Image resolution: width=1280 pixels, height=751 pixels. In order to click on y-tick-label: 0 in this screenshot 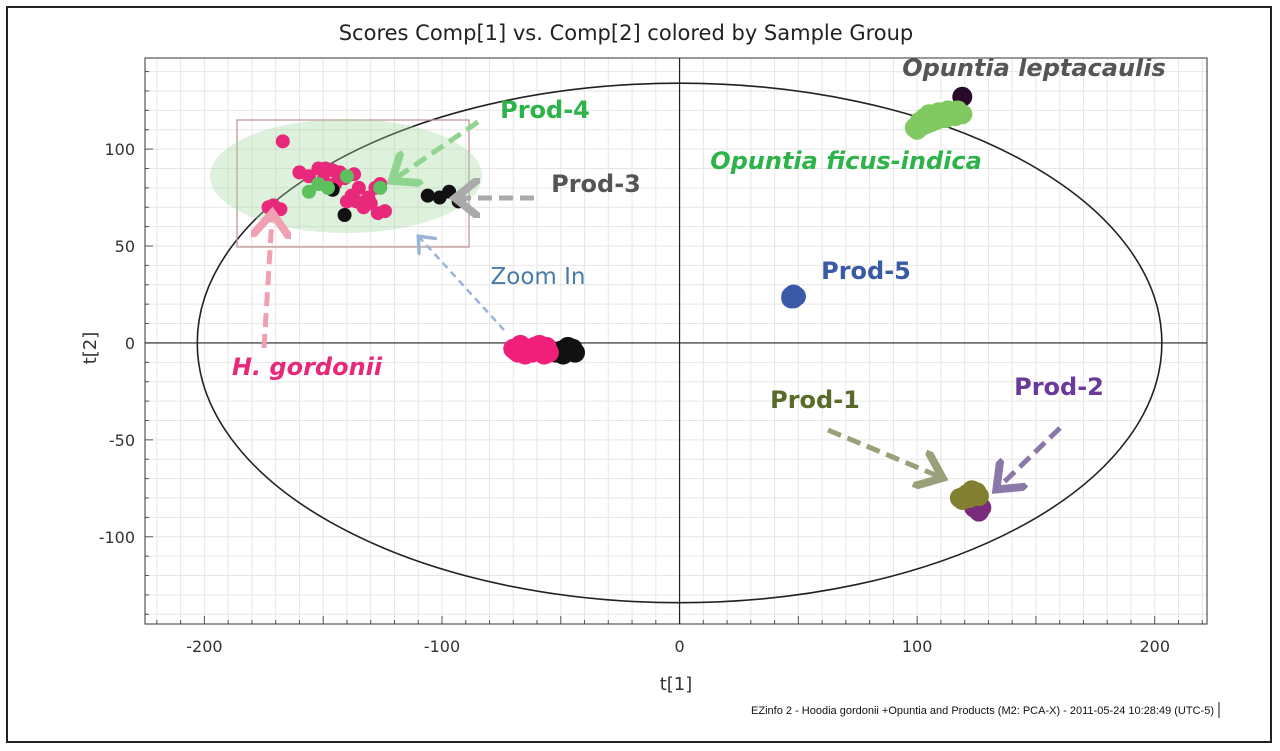, I will do `click(130, 343)`.